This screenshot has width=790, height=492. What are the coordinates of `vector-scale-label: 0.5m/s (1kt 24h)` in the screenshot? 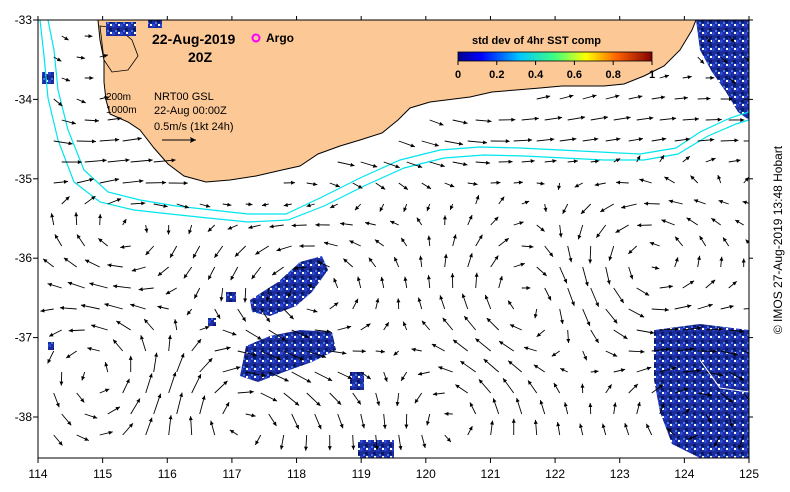 It's located at (193, 127).